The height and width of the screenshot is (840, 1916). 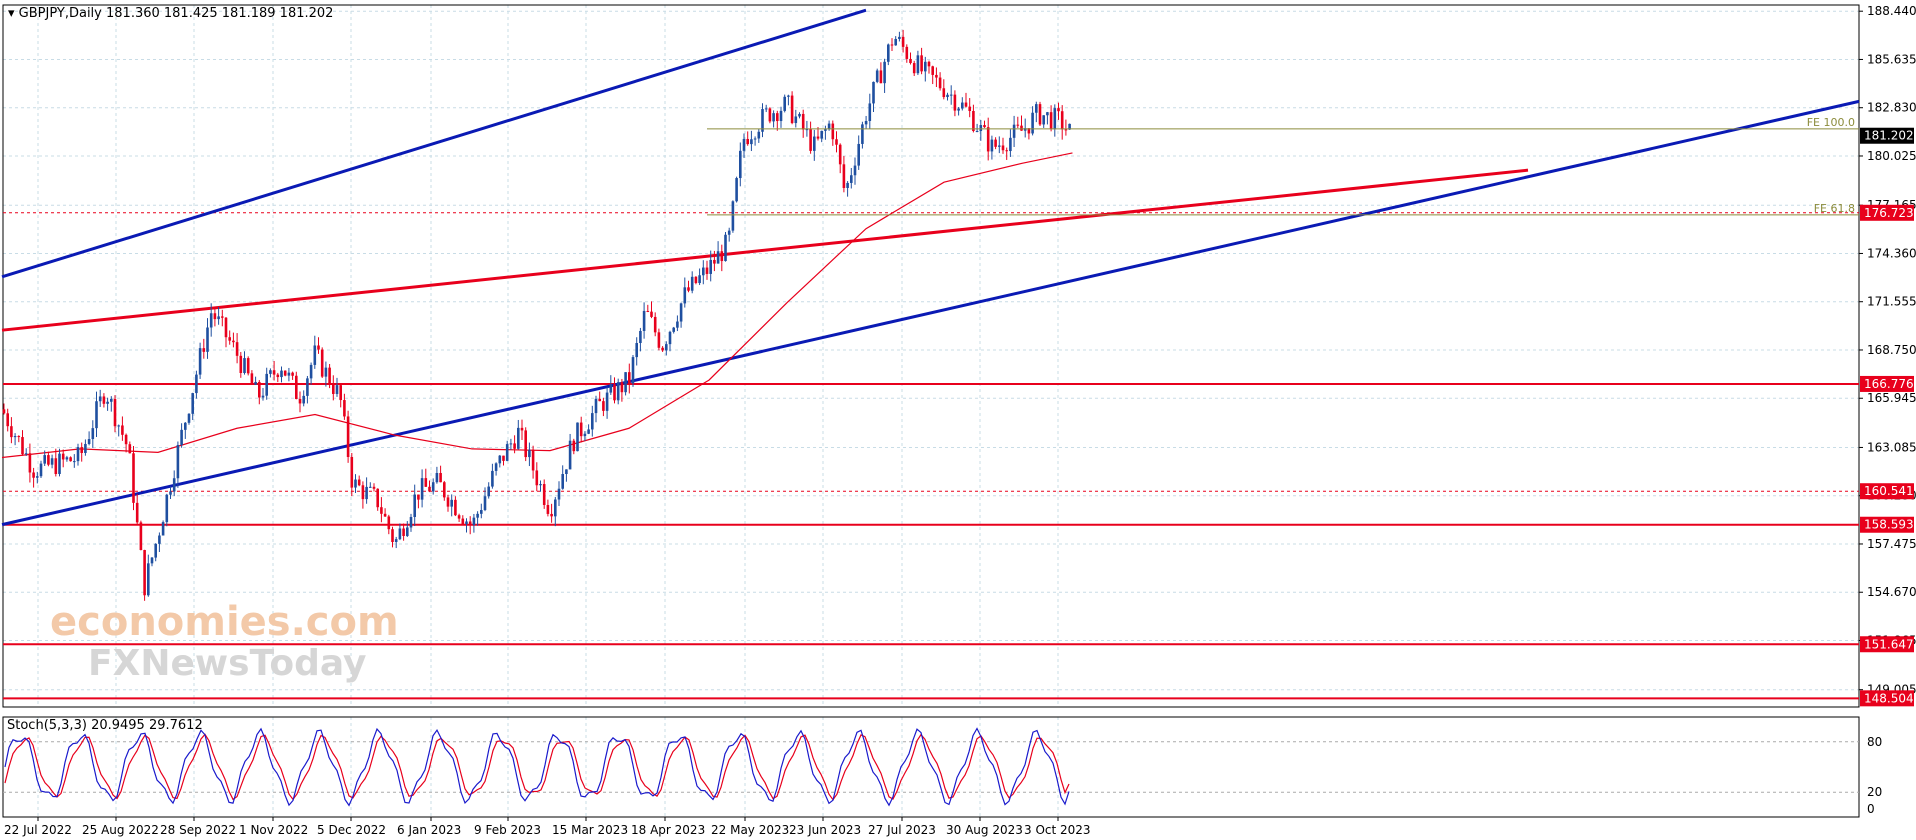 What do you see at coordinates (537, 767) in the screenshot?
I see `stoch-main-line` at bounding box center [537, 767].